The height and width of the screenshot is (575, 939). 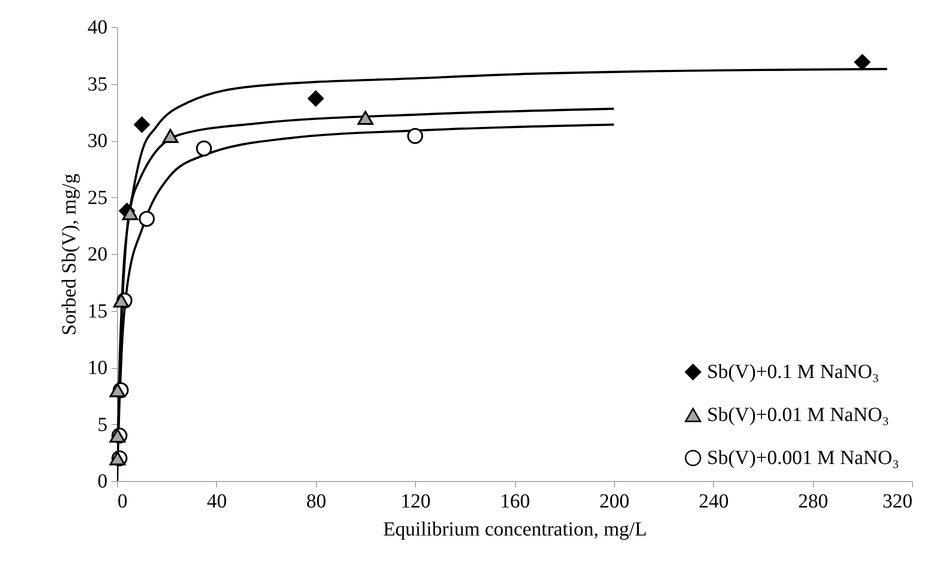 I want to click on x-tick-label: 280, so click(x=813, y=501).